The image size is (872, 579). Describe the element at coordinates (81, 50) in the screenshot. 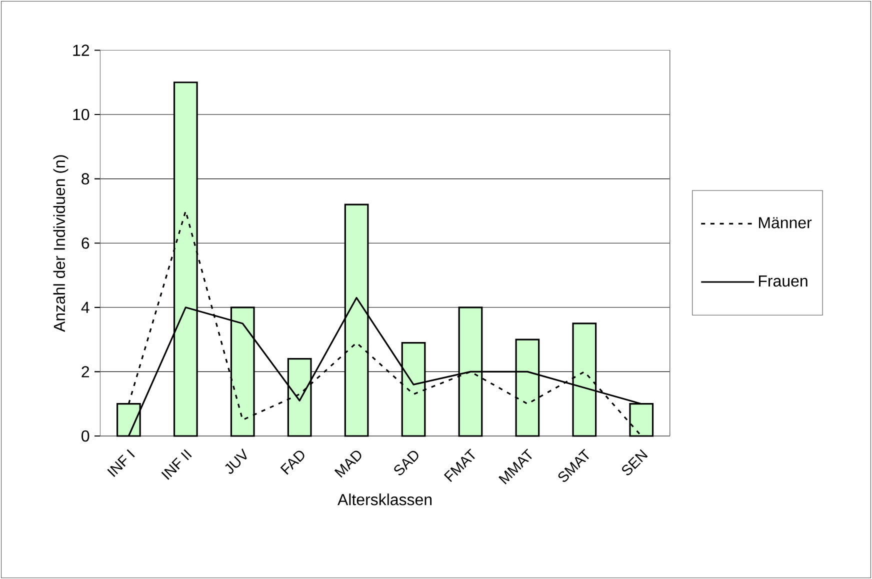

I see `y-tick-label: 12` at that location.